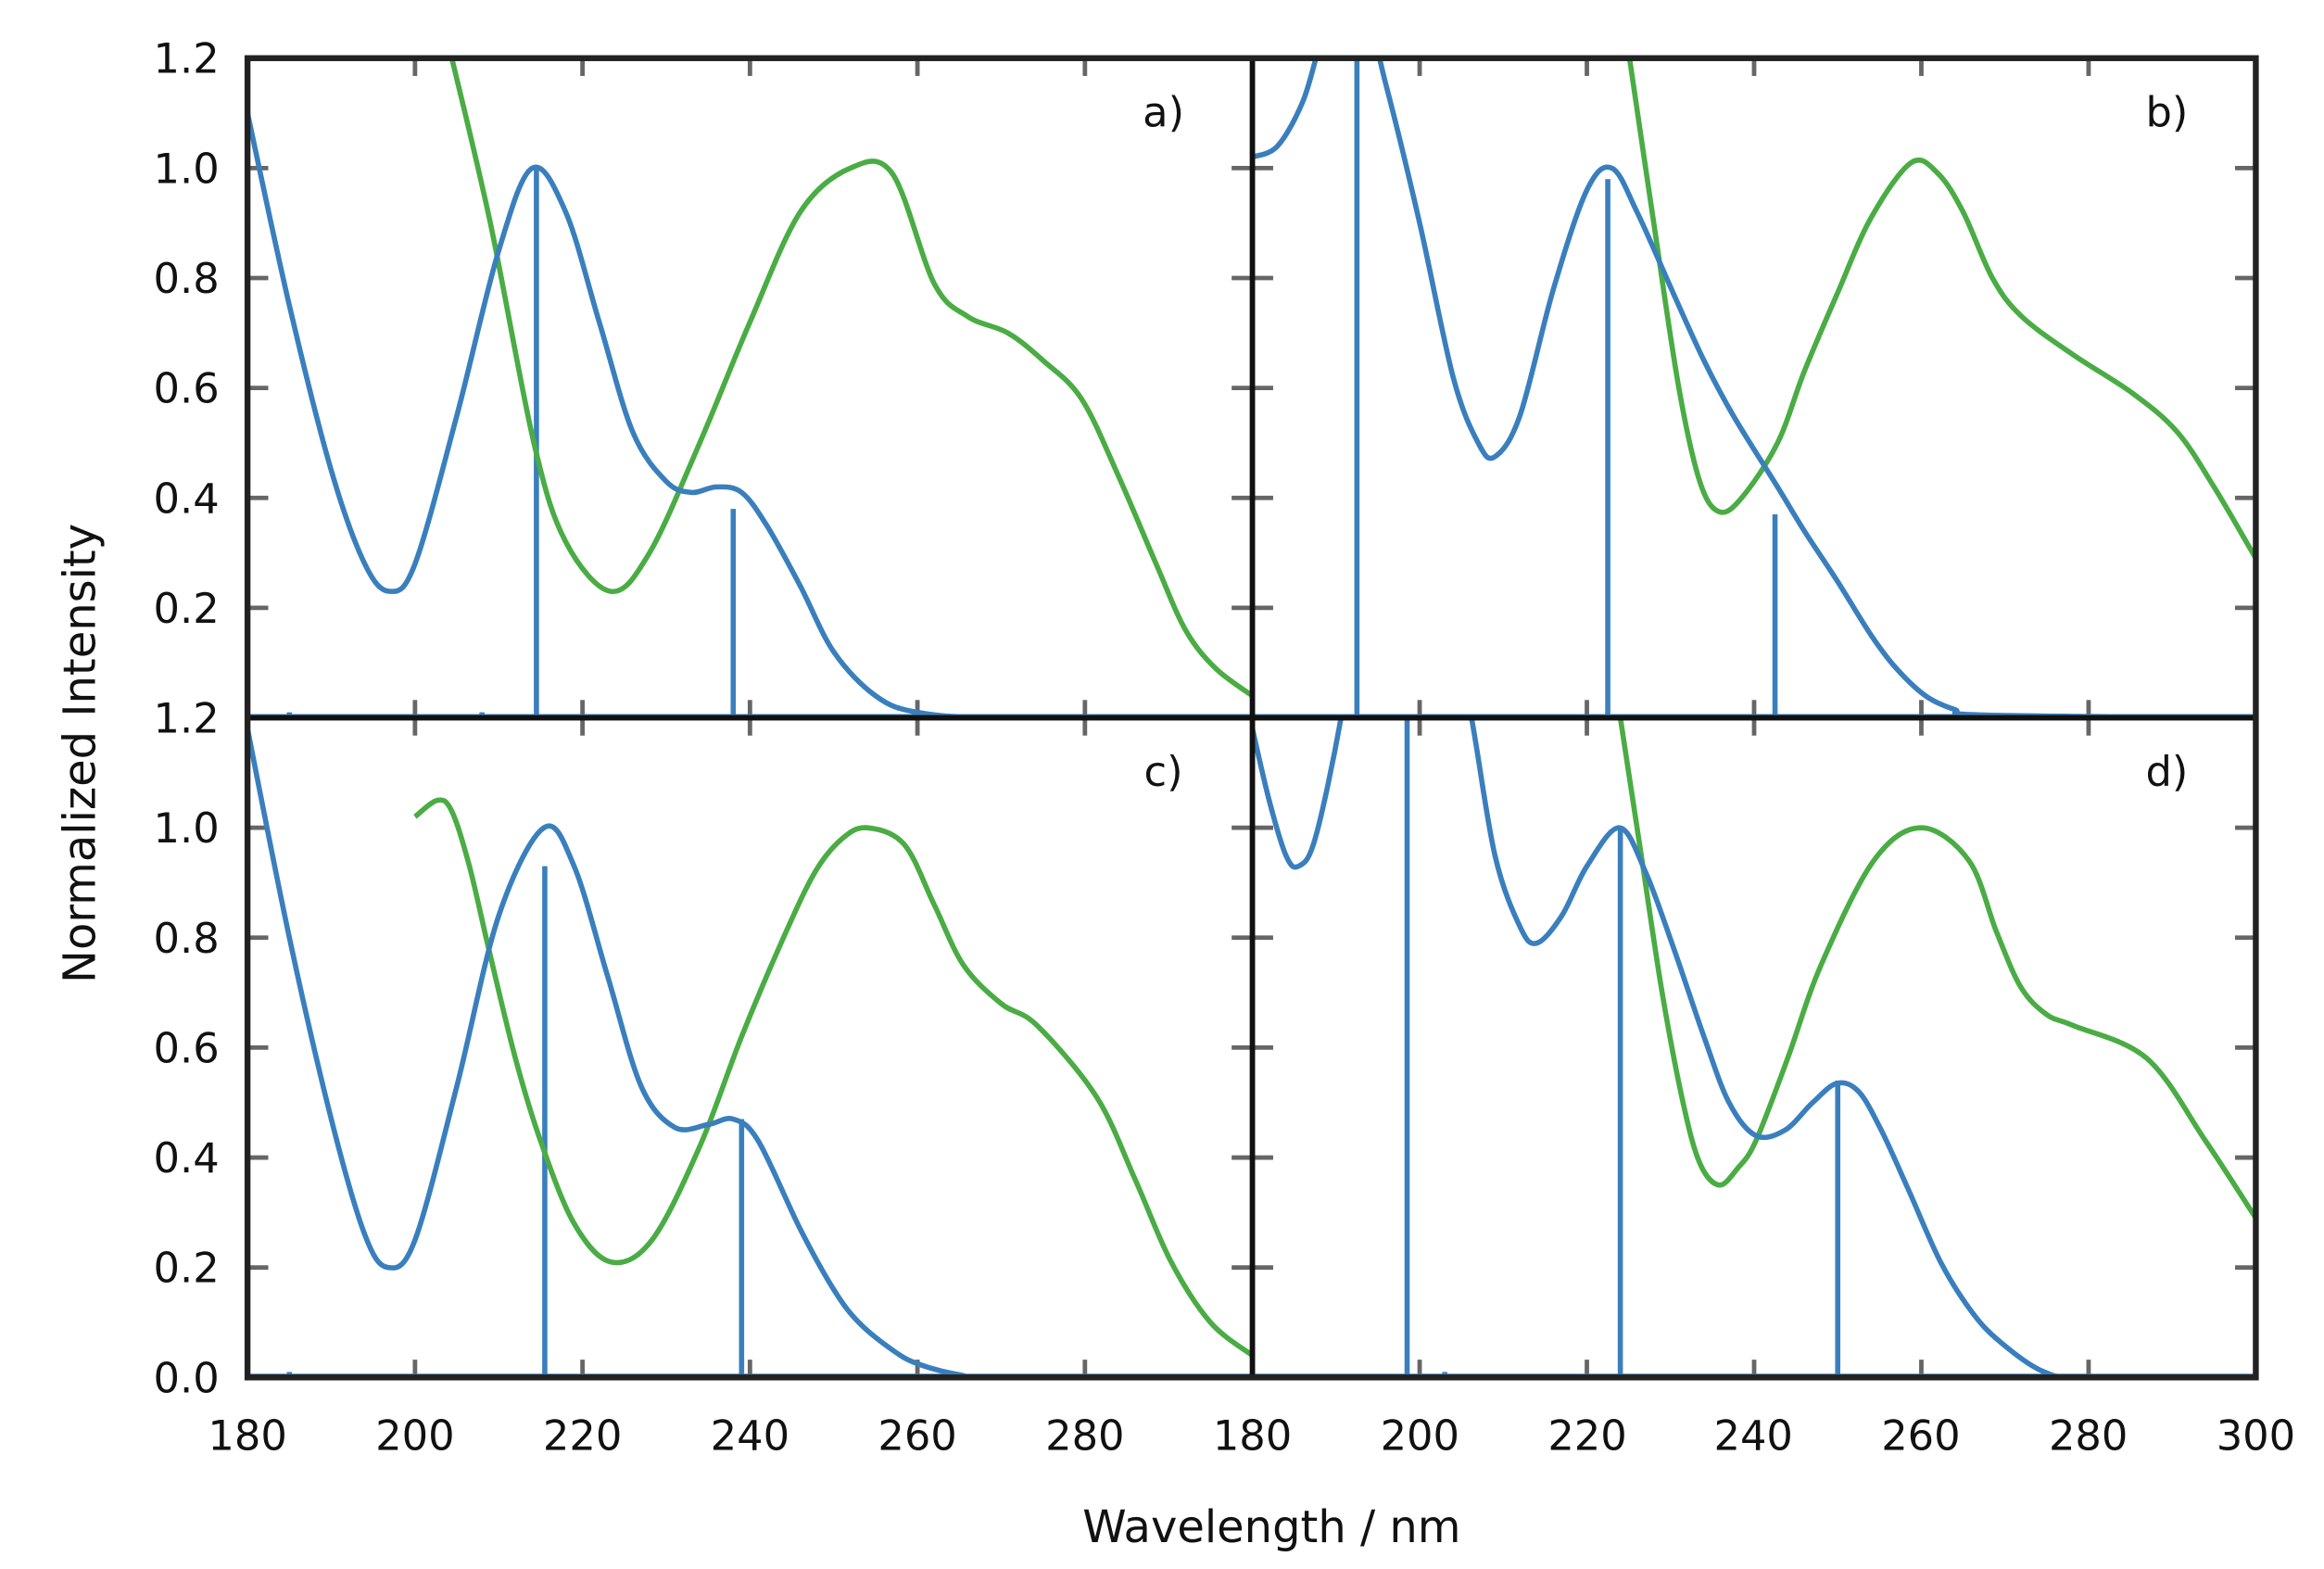 Image resolution: width=2324 pixels, height=1569 pixels. What do you see at coordinates (2256, 1436) in the screenshot?
I see `x-tick-label: 300` at bounding box center [2256, 1436].